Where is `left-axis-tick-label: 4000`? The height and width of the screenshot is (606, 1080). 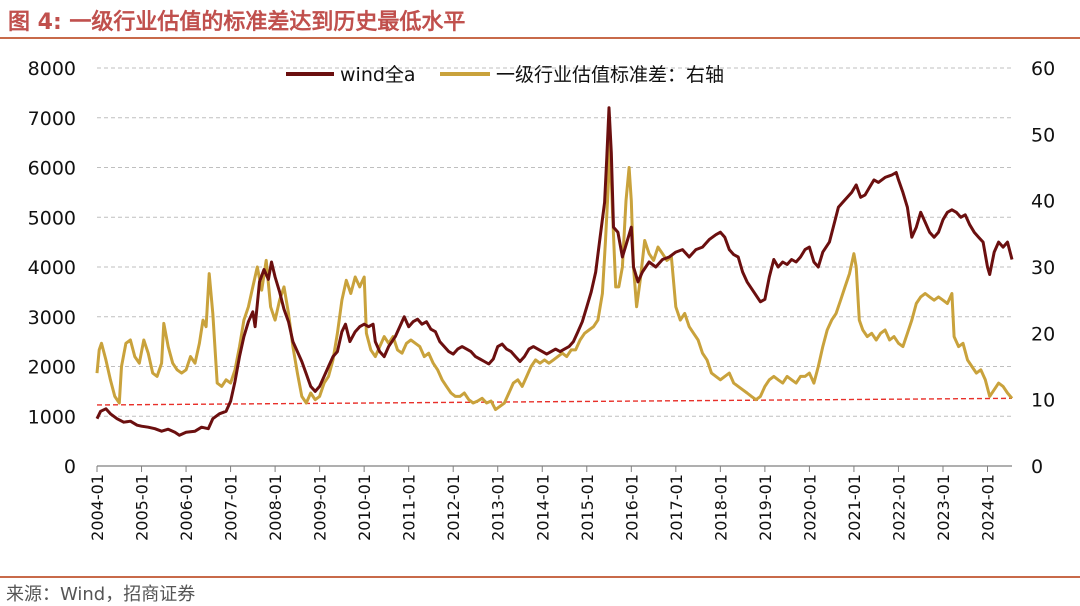 left-axis-tick-label: 4000 is located at coordinates (52, 268).